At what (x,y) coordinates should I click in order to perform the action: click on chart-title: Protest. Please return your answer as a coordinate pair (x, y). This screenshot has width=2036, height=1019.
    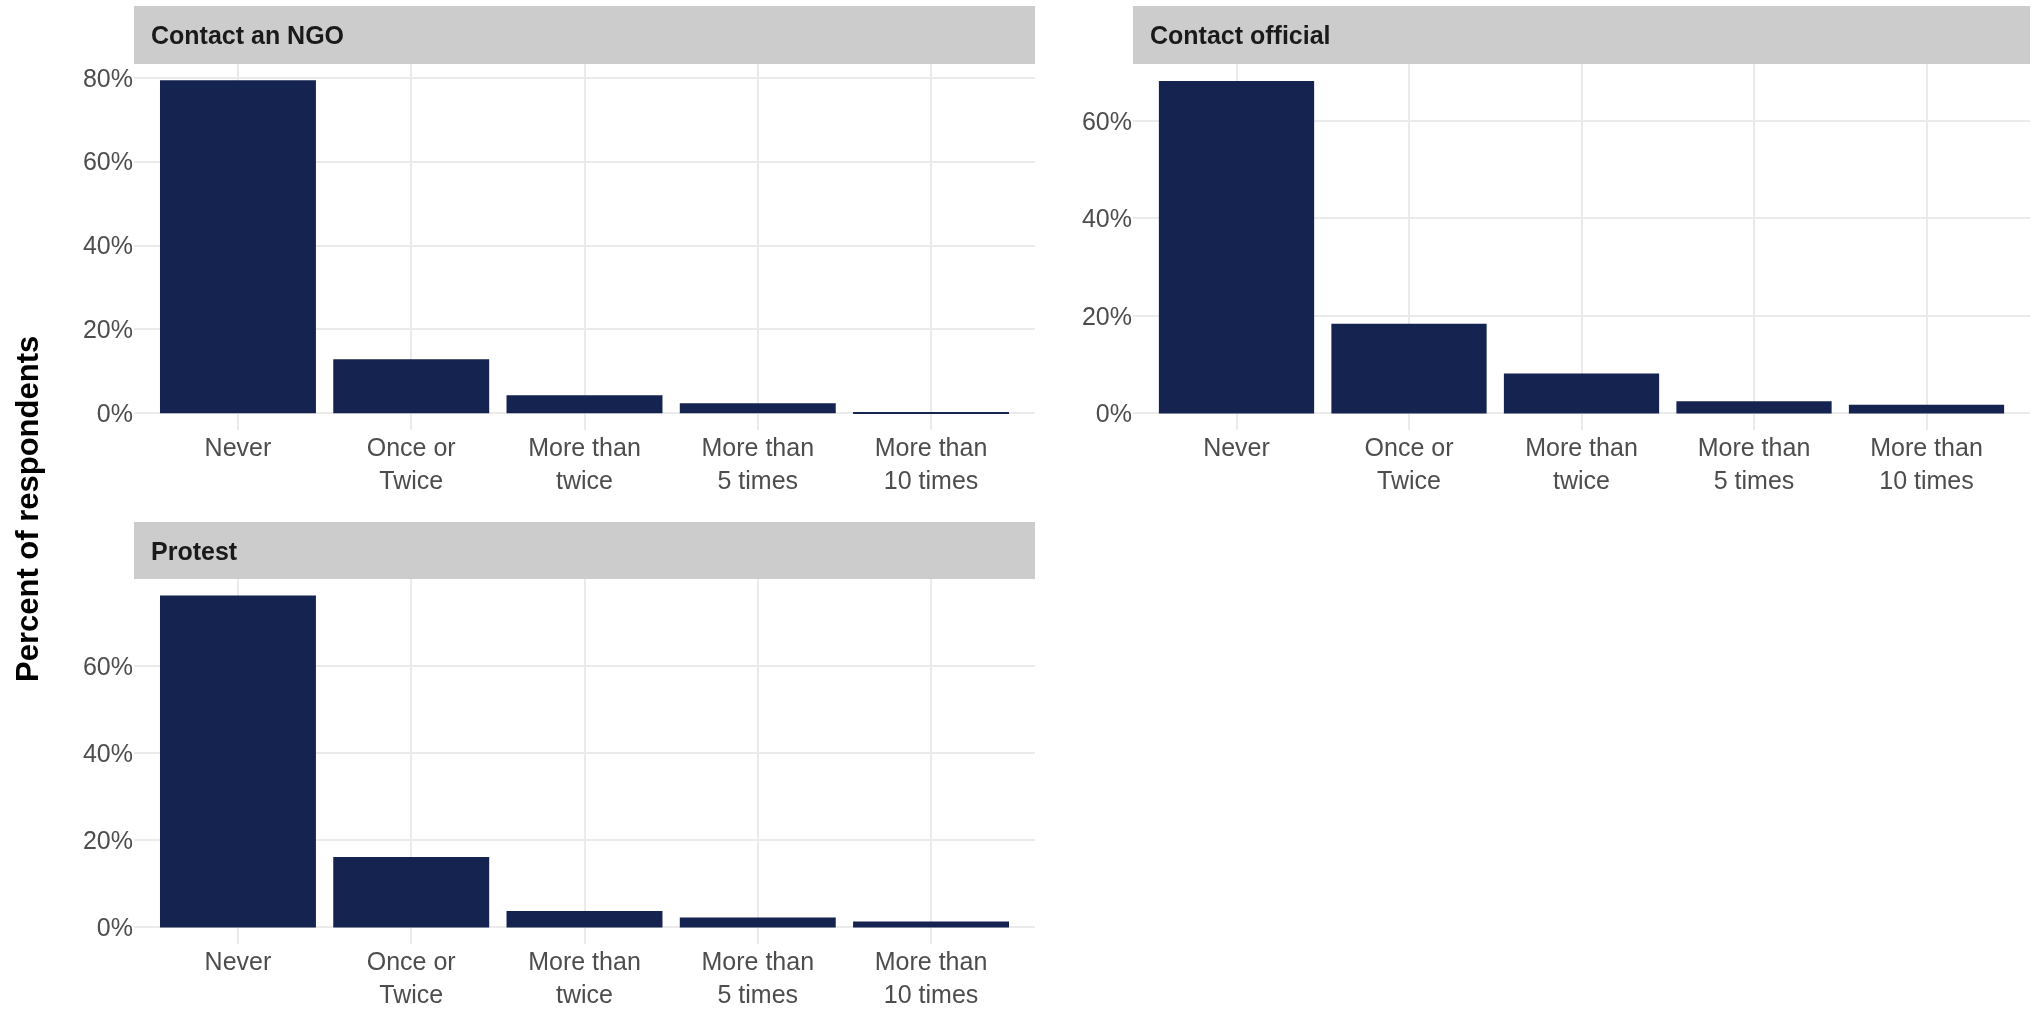
    Looking at the image, I should click on (194, 551).